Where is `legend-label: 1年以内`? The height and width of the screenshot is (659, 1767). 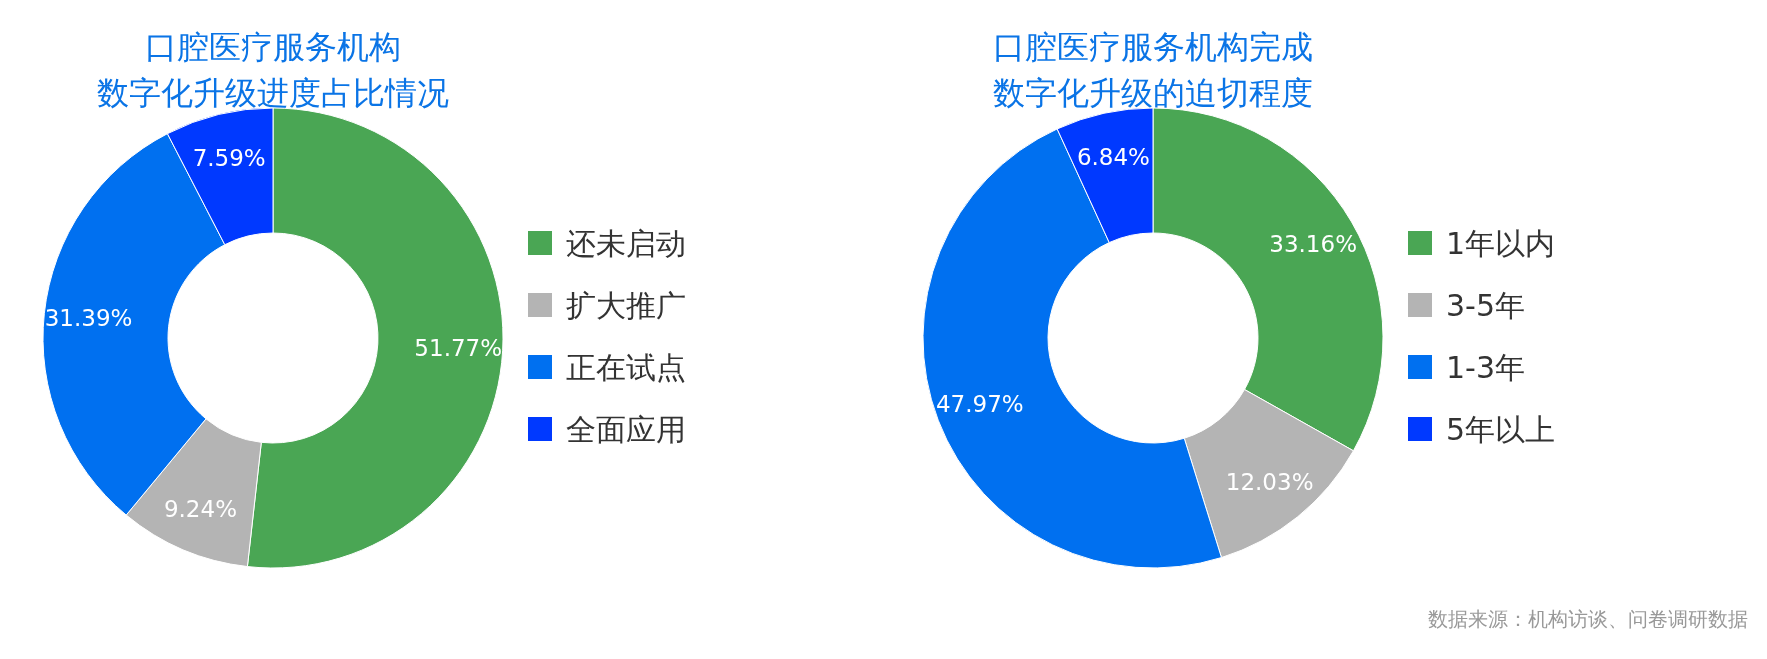 legend-label: 1年以内 is located at coordinates (1501, 243).